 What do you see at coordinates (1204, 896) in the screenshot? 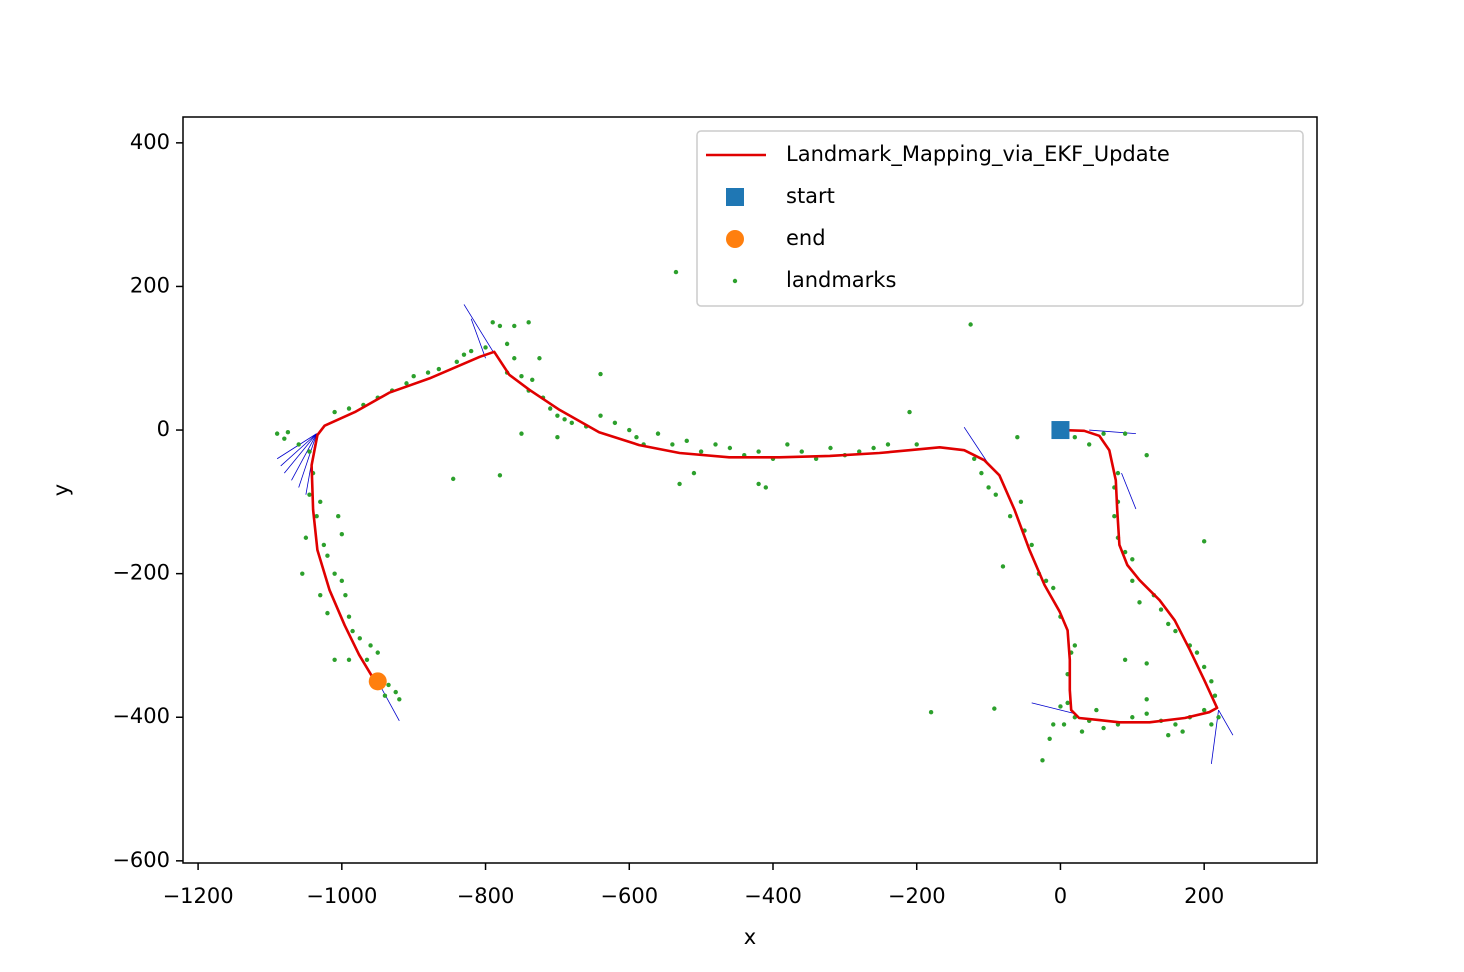
I see `x-tick-label: 200` at bounding box center [1204, 896].